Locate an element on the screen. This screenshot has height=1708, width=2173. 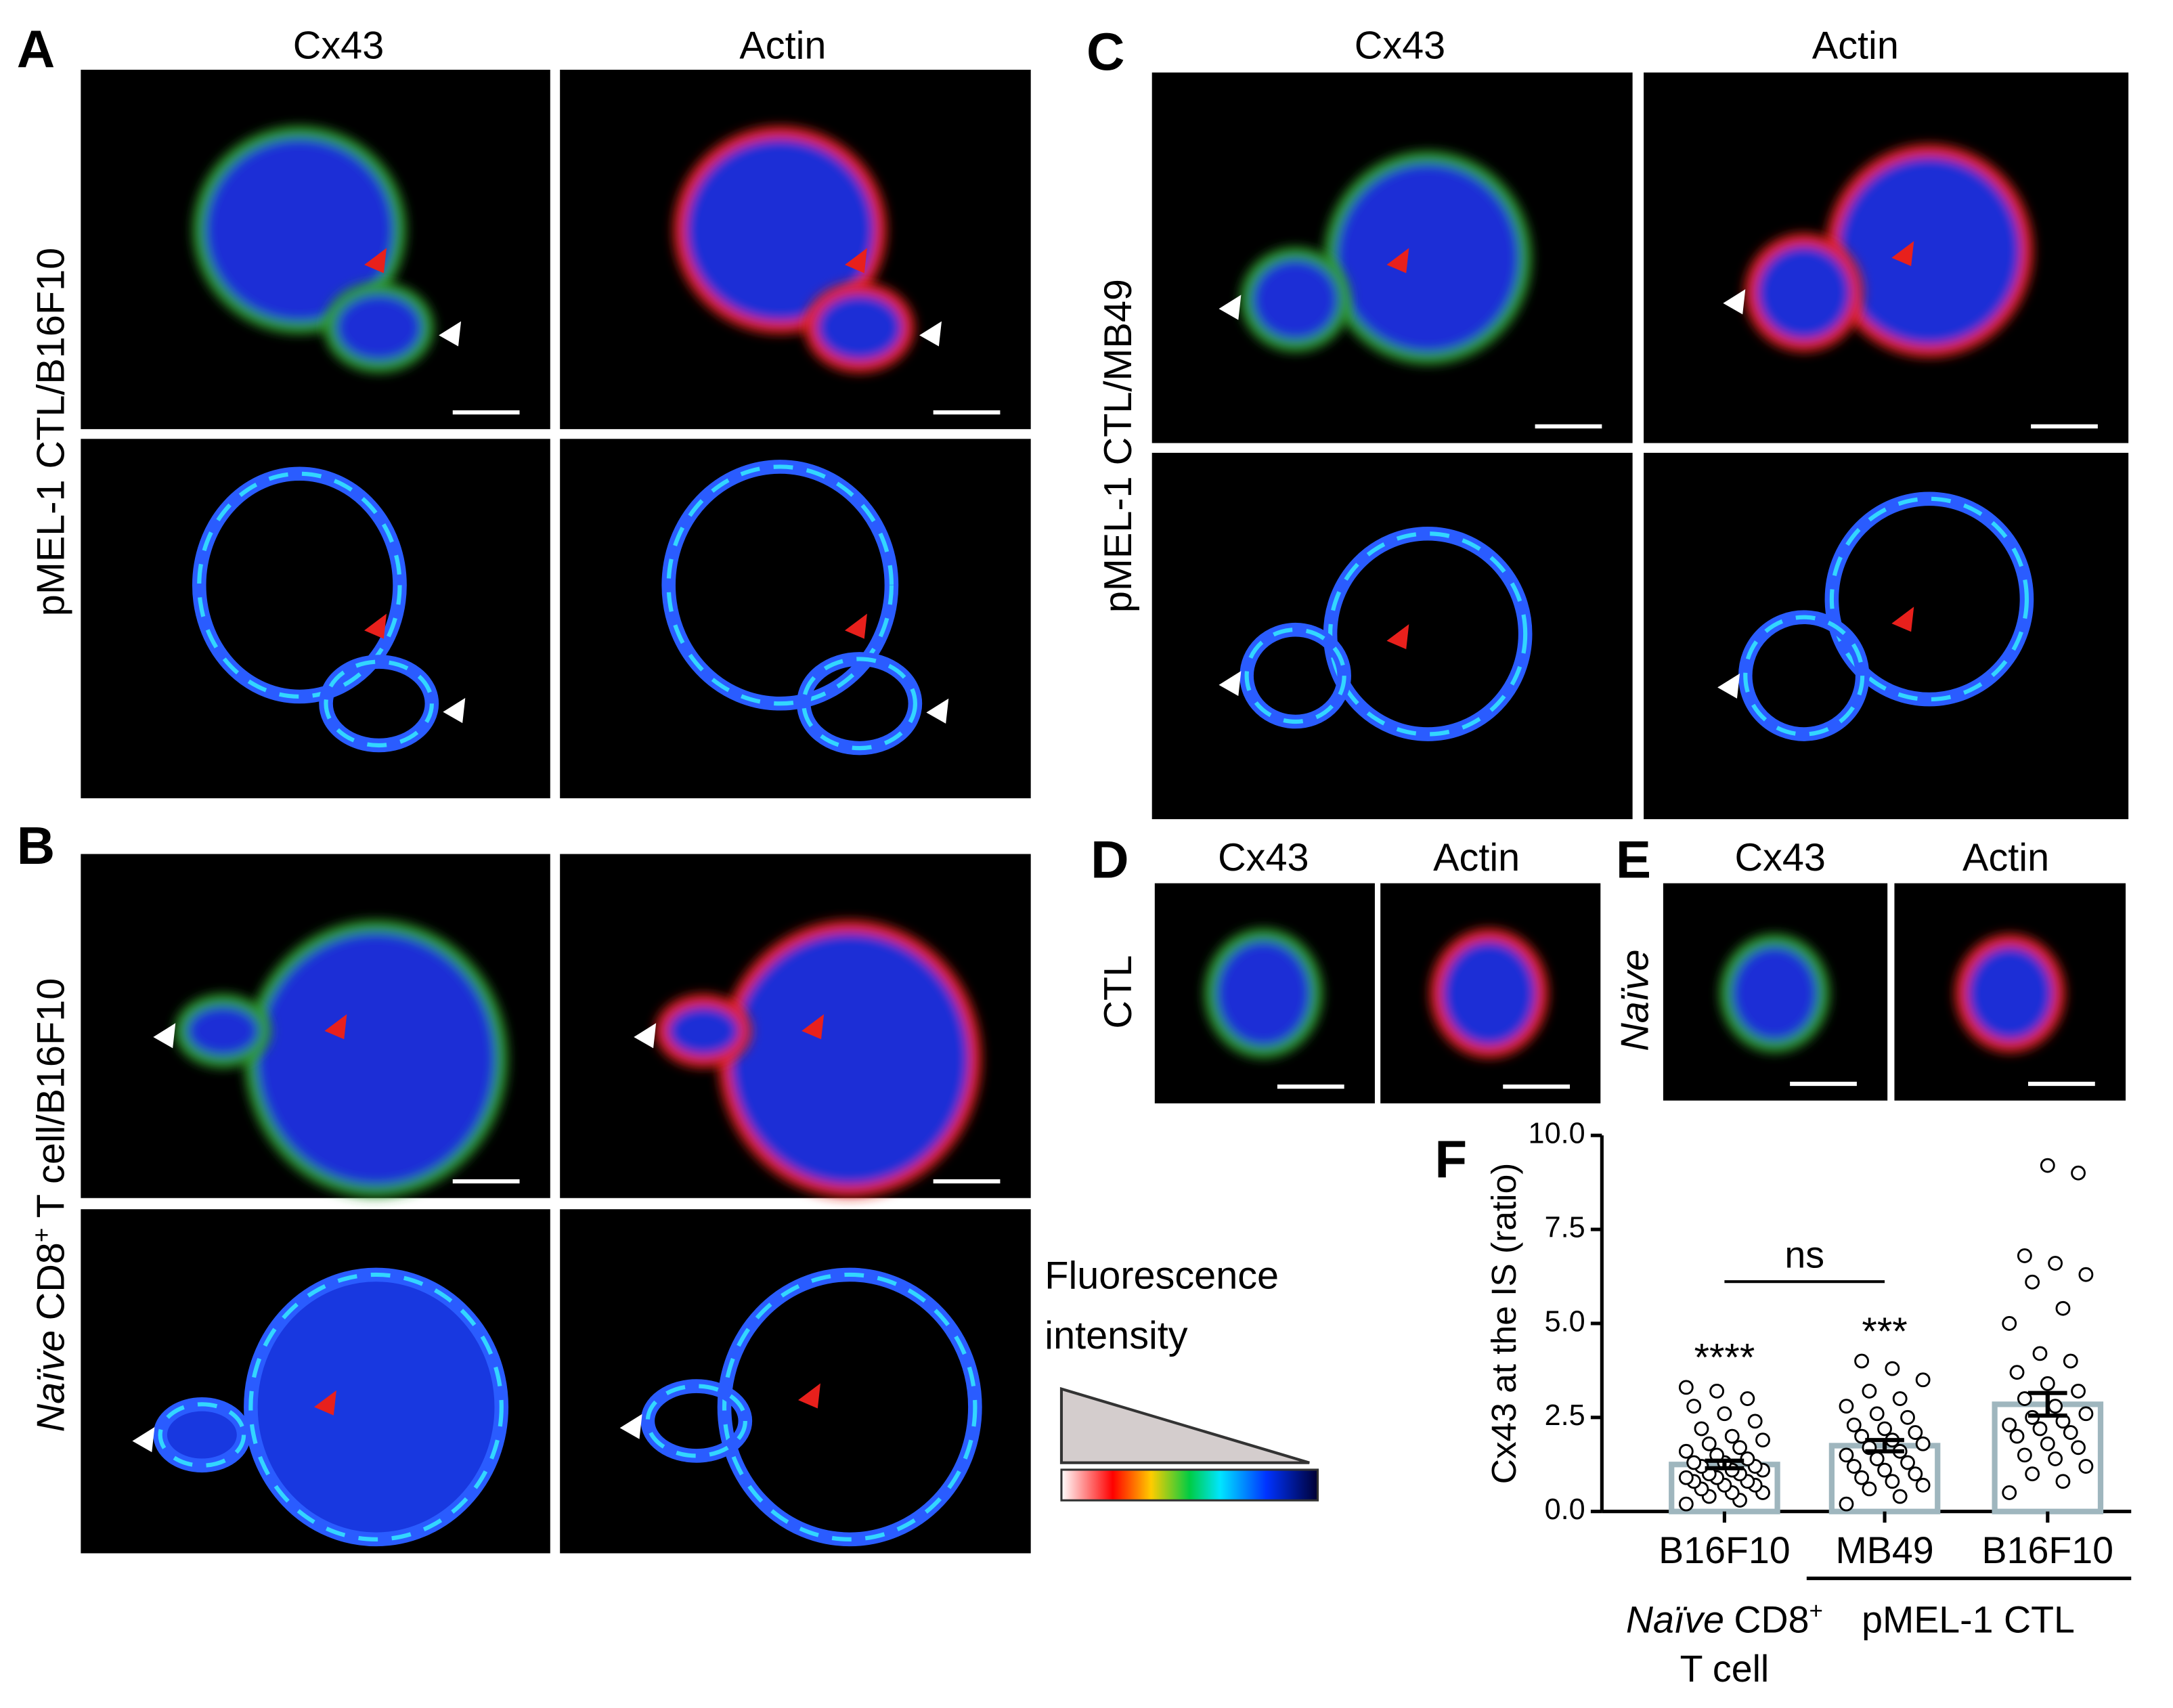
y-tick-label: 10.0 is located at coordinates (1557, 1134).